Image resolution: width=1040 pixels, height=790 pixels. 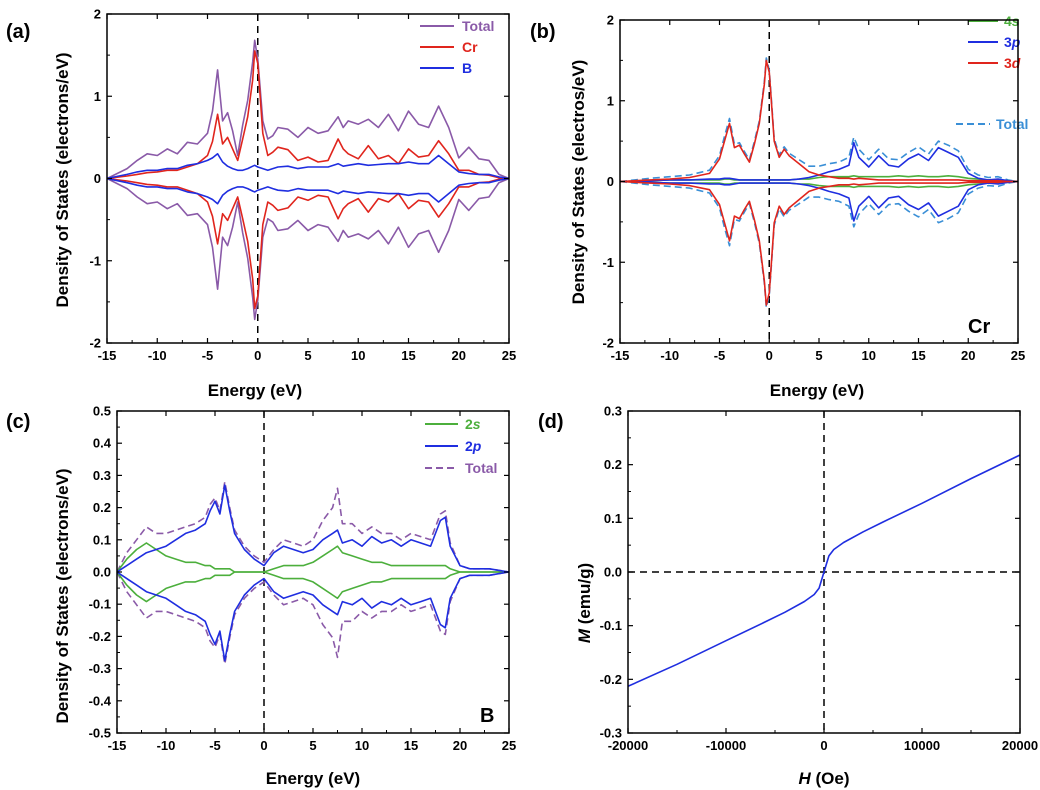 What do you see at coordinates (819, 162) in the screenshot?
I see `series-3p-spin-up` at bounding box center [819, 162].